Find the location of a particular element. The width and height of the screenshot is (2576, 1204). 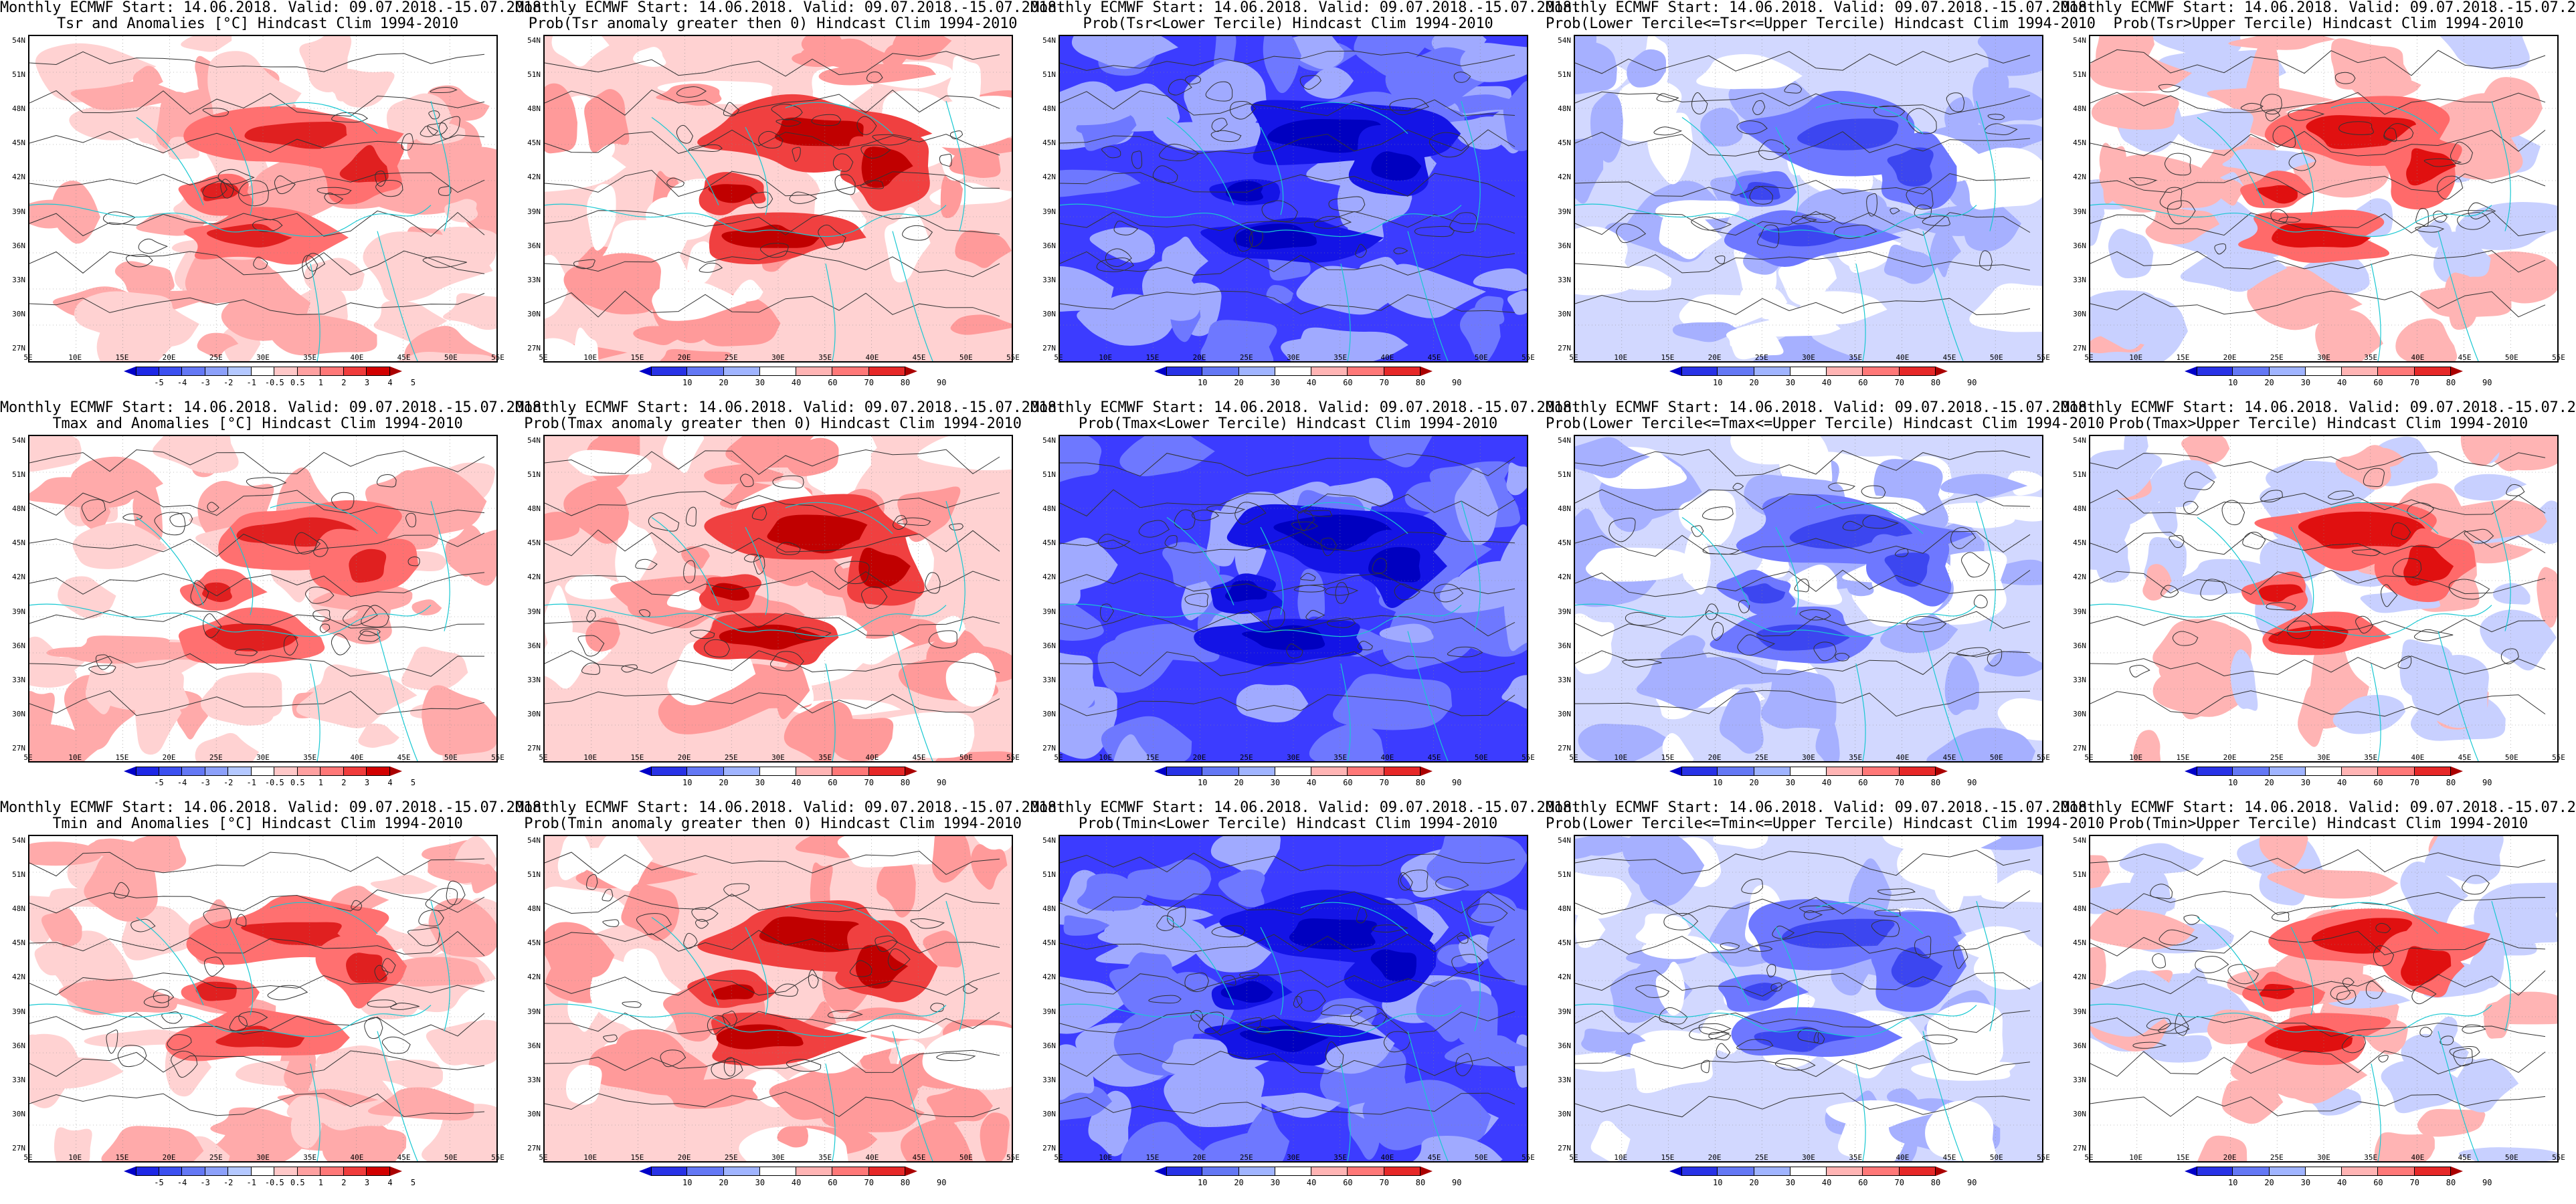

coastlines is located at coordinates (1785, 1031).